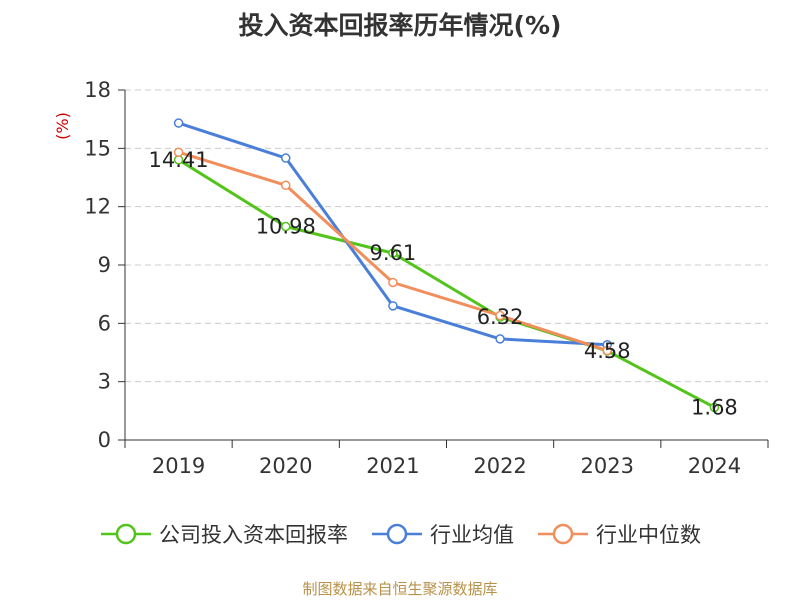  Describe the element at coordinates (97, 207) in the screenshot. I see `y-tick-label: 12` at that location.